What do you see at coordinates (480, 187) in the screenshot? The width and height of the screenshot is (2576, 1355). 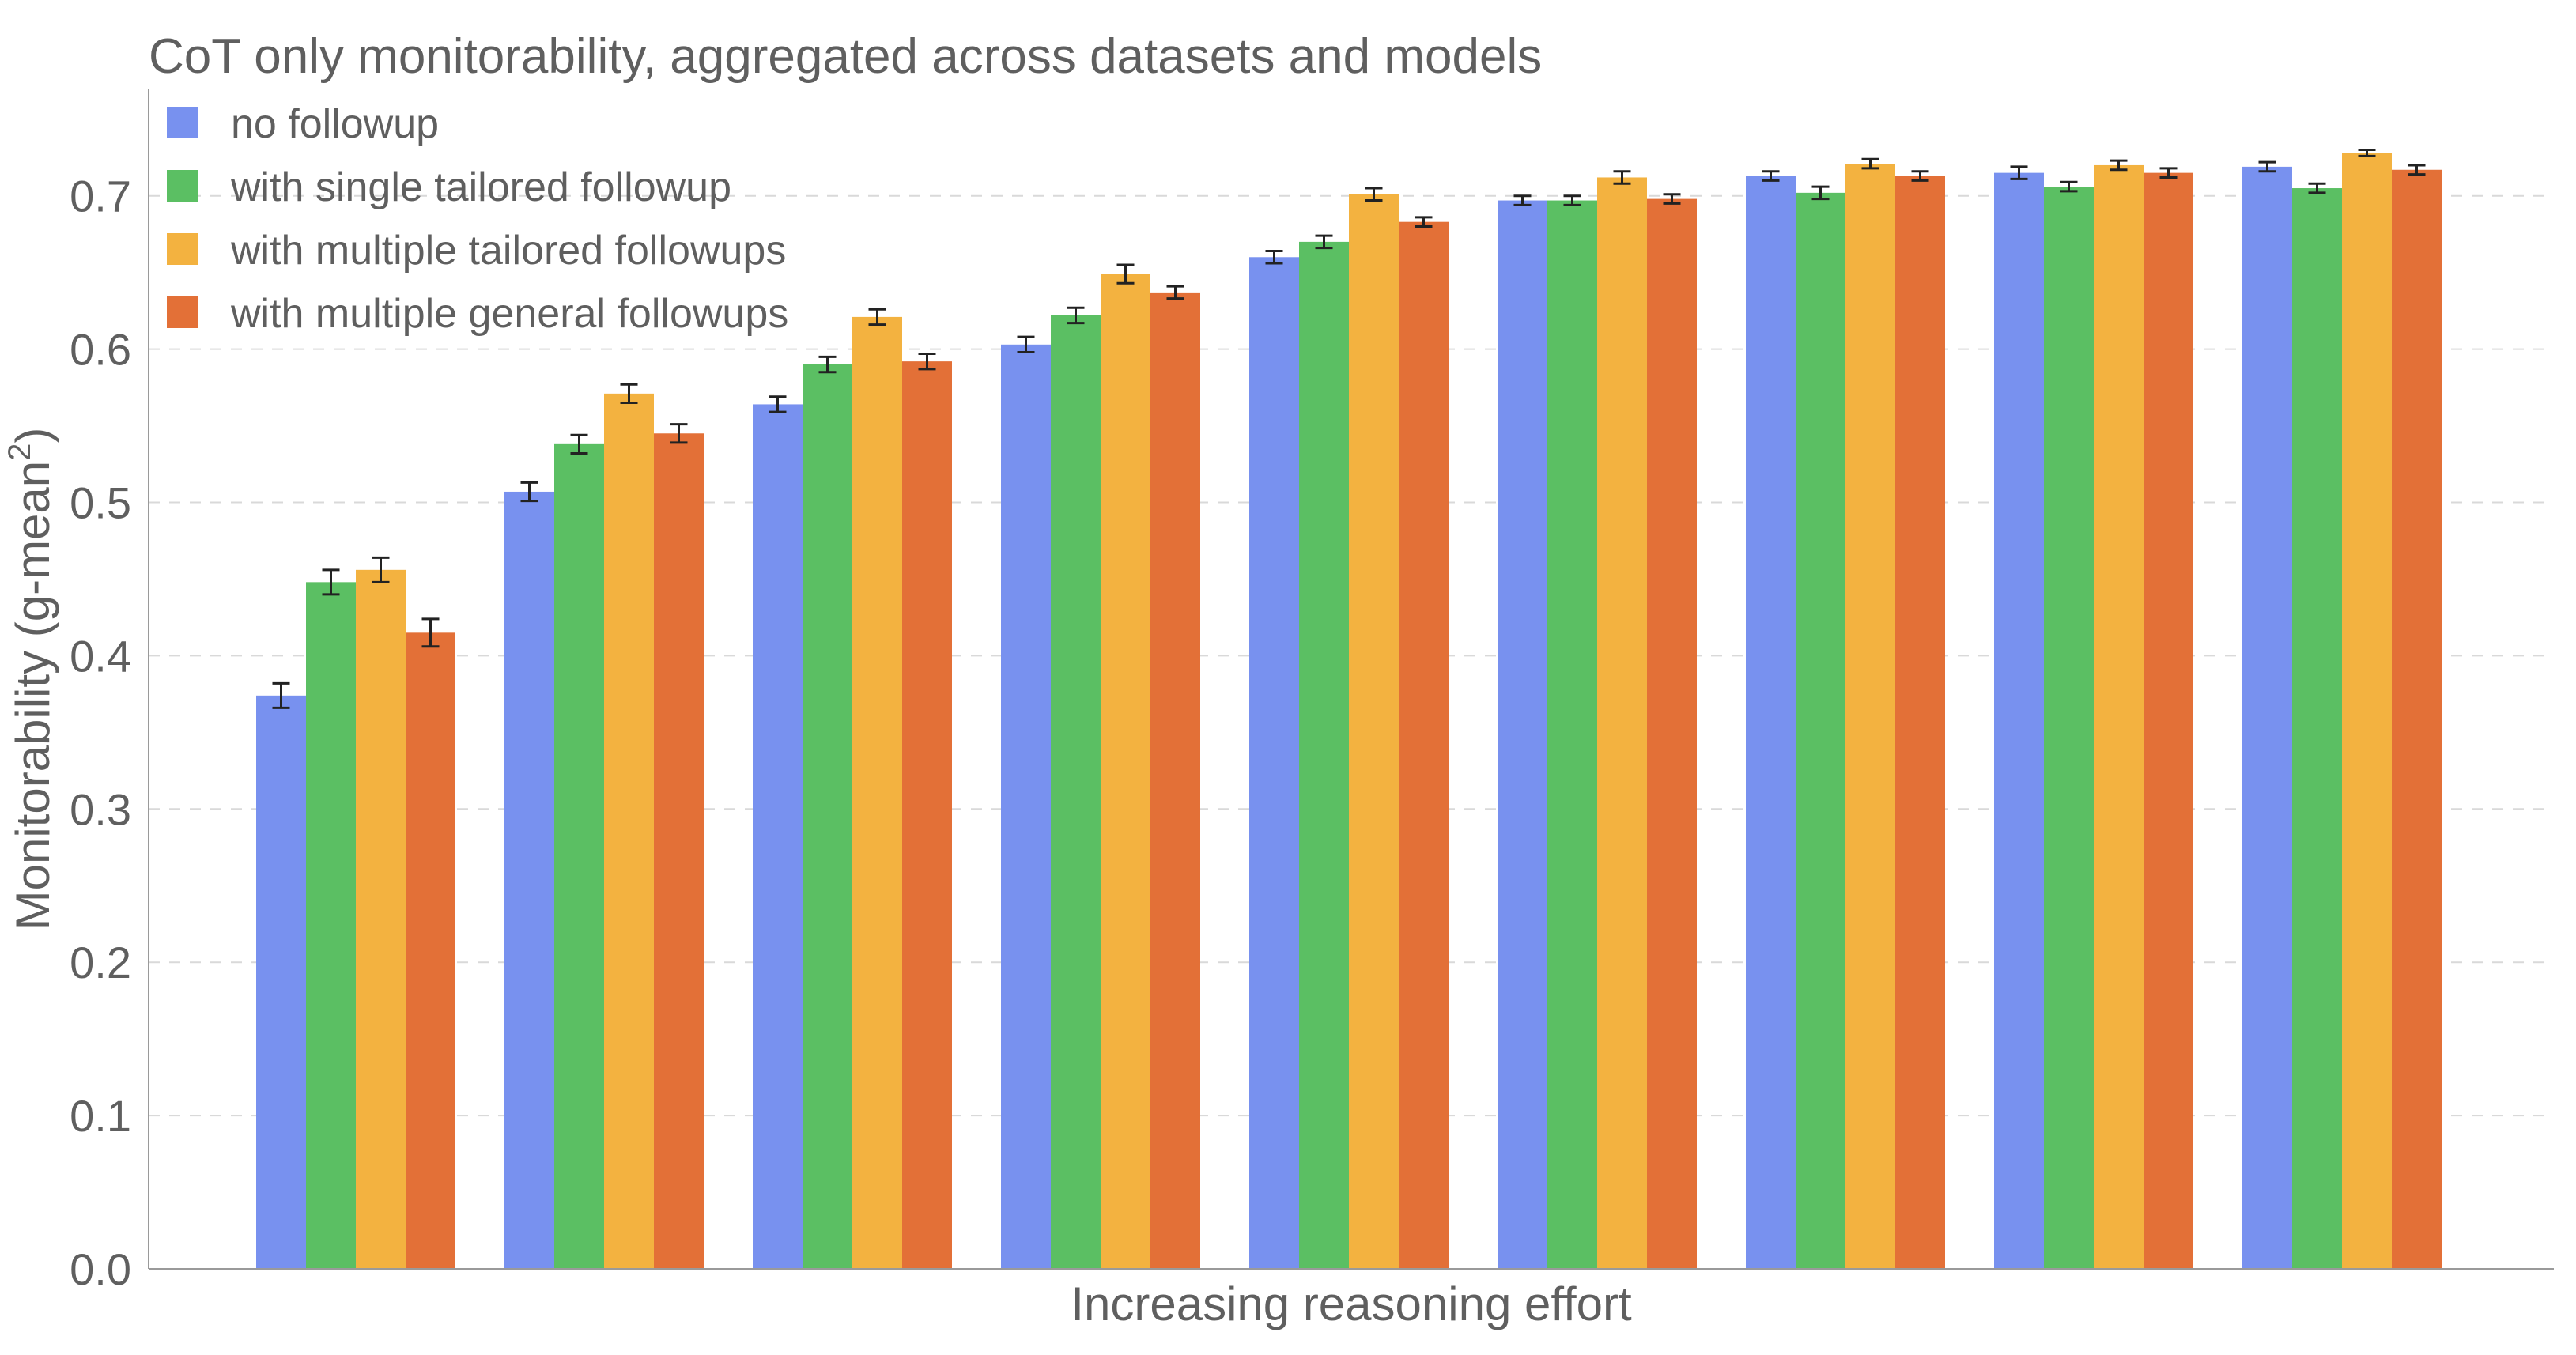 I see `legend-label: with single tailored followup` at bounding box center [480, 187].